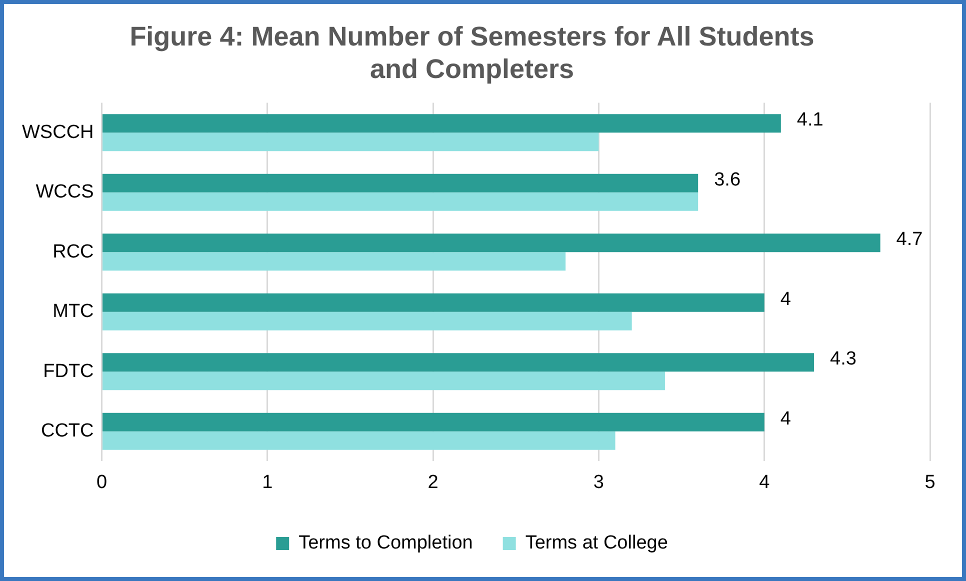  Describe the element at coordinates (67, 431) in the screenshot. I see `y-tick-label: CCTC` at that location.